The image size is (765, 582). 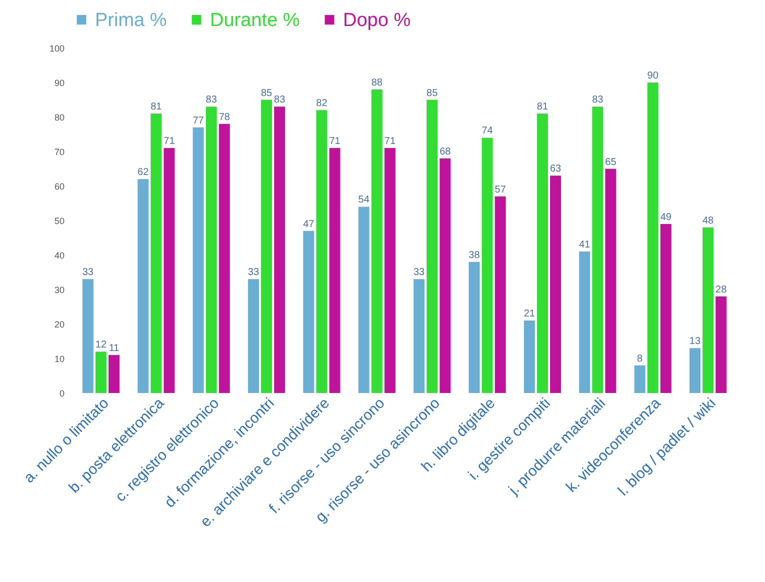 I want to click on y-tick-label: 60, so click(x=59, y=187).